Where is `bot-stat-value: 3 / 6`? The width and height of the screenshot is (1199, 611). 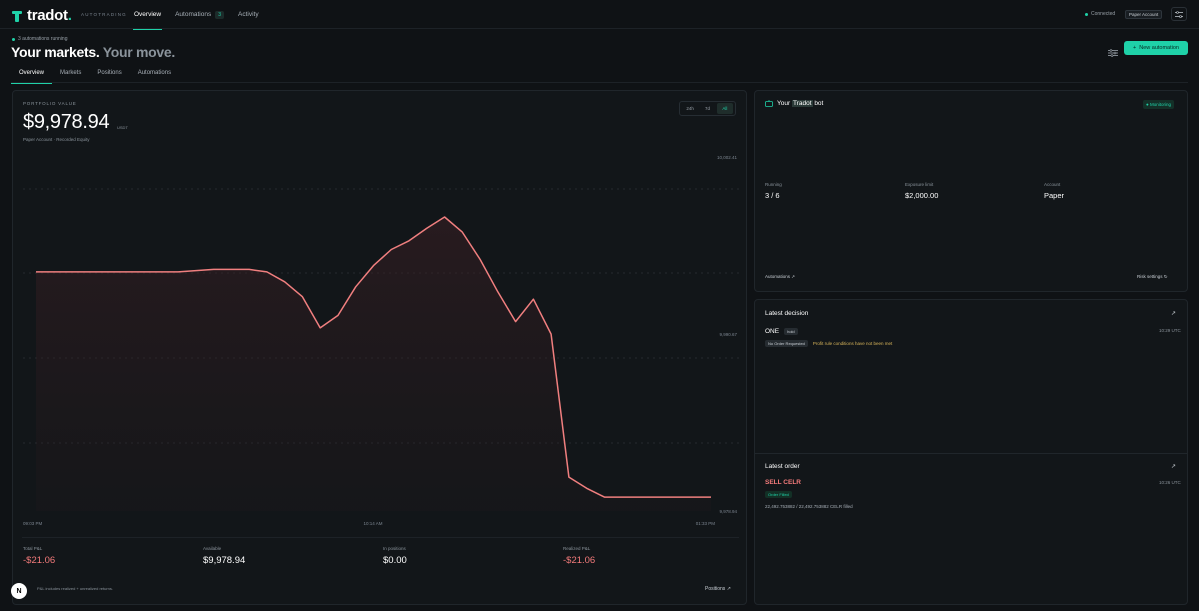
bot-stat-value: 3 / 6 is located at coordinates (772, 195).